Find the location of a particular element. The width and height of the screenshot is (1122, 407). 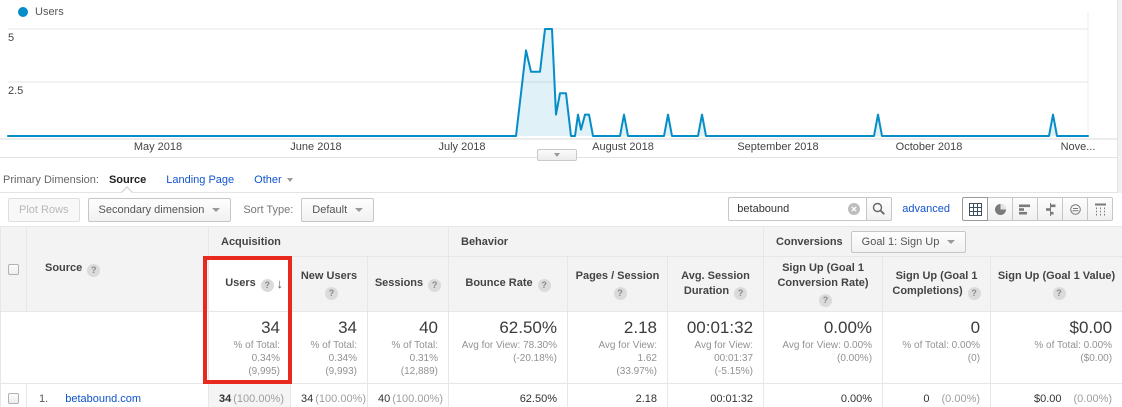

pivot-table-icon is located at coordinates (1100, 209).